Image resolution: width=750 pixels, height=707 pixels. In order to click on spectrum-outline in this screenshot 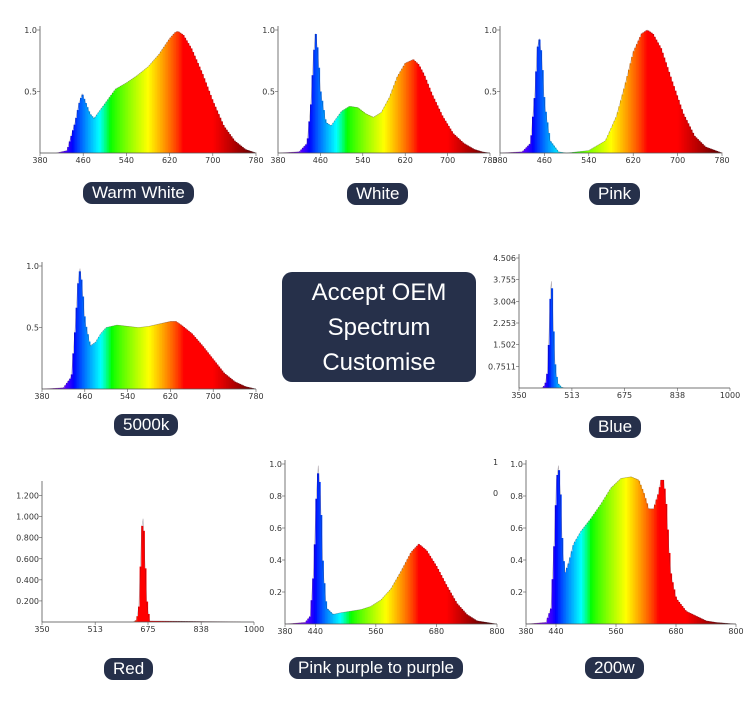, I will do `click(148, 92)`.